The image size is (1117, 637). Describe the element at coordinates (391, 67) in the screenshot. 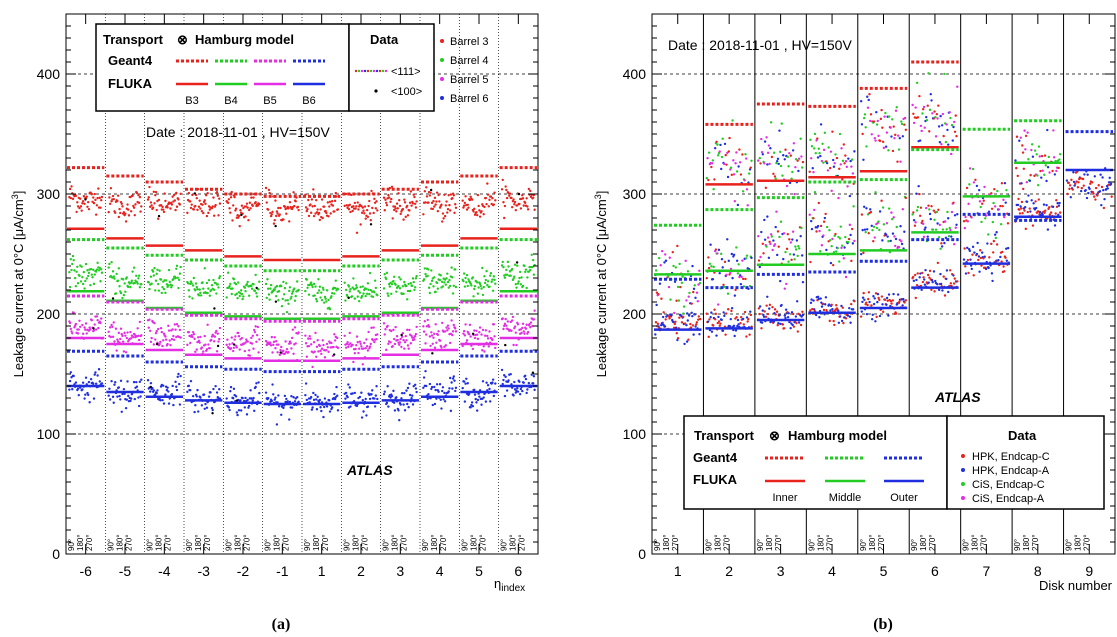

I see `legend-data-box-a` at that location.